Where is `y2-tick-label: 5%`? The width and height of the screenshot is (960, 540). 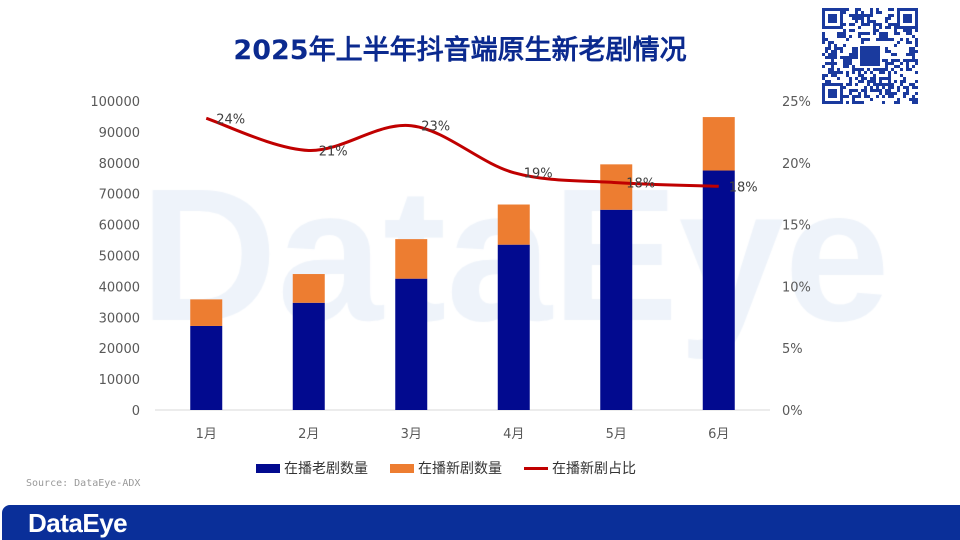 y2-tick-label: 5% is located at coordinates (792, 349).